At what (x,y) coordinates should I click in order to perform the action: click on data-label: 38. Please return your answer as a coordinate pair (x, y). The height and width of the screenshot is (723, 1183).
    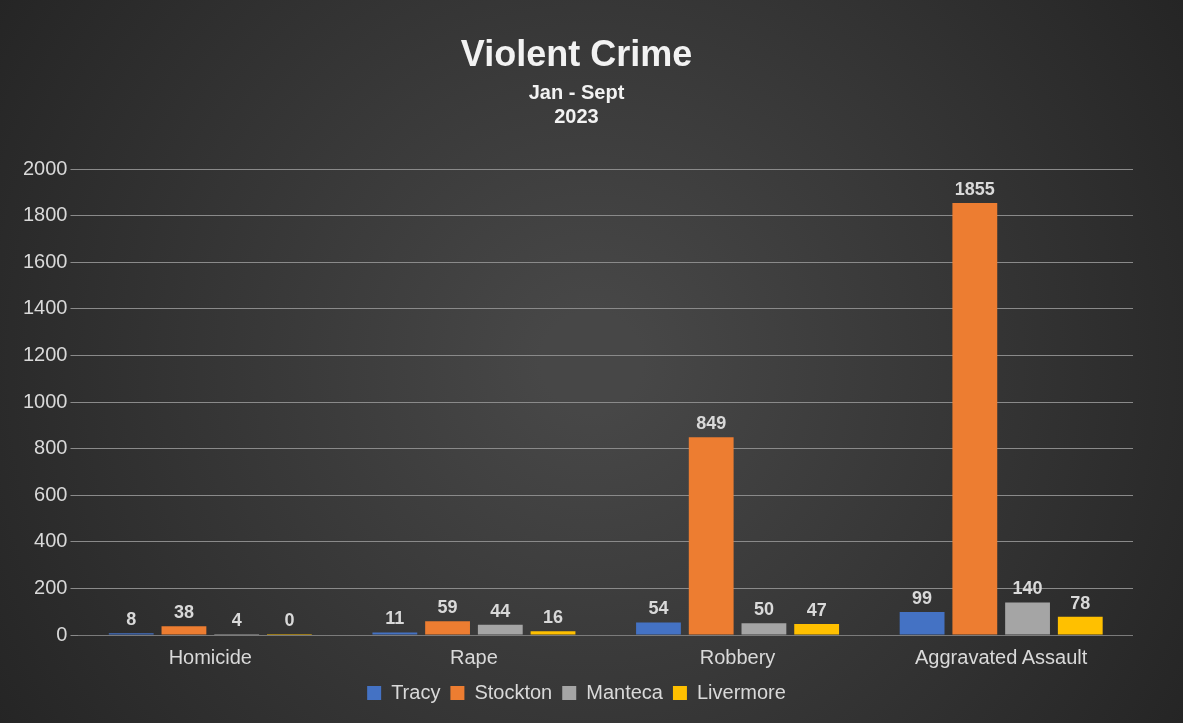
    Looking at the image, I should click on (183, 612).